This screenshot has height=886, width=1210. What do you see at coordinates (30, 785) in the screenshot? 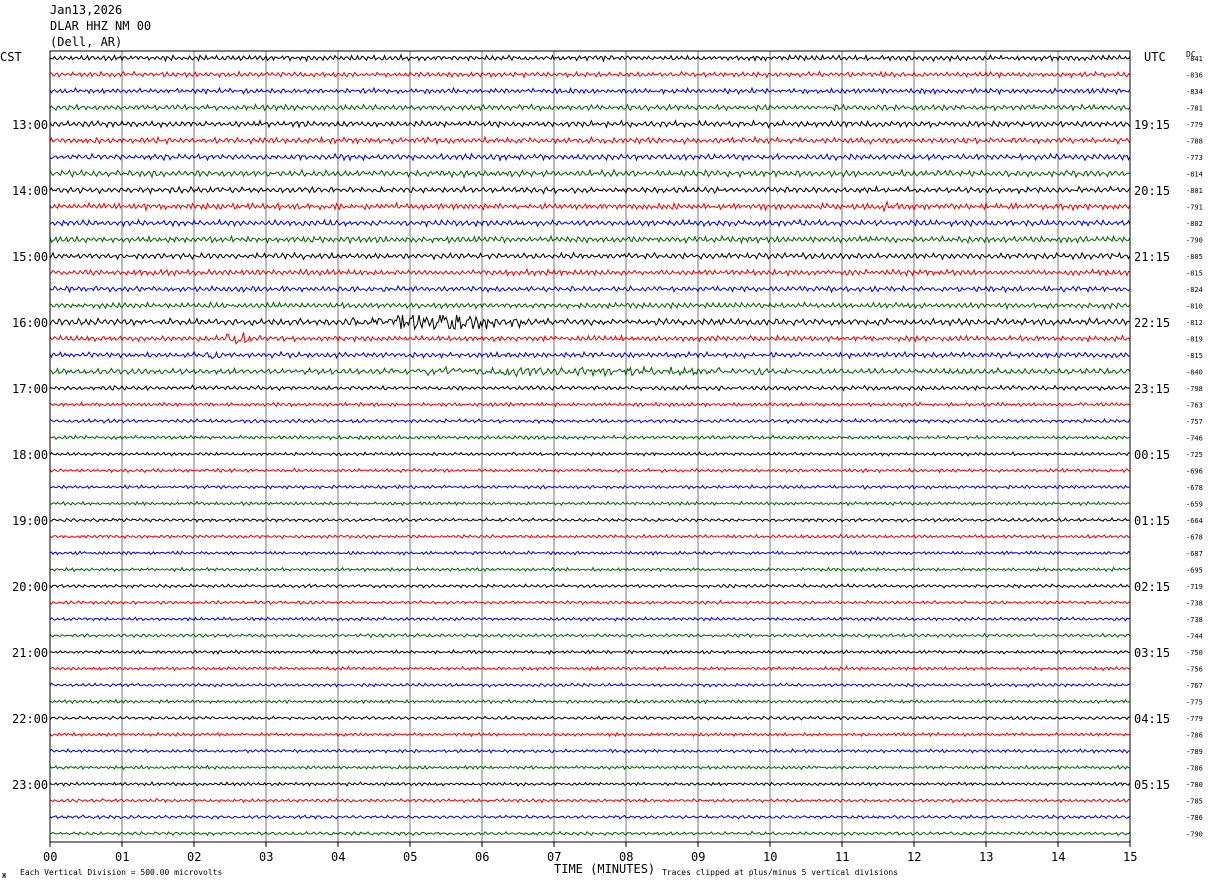
I see `hour-label-cst: 23:00` at bounding box center [30, 785].